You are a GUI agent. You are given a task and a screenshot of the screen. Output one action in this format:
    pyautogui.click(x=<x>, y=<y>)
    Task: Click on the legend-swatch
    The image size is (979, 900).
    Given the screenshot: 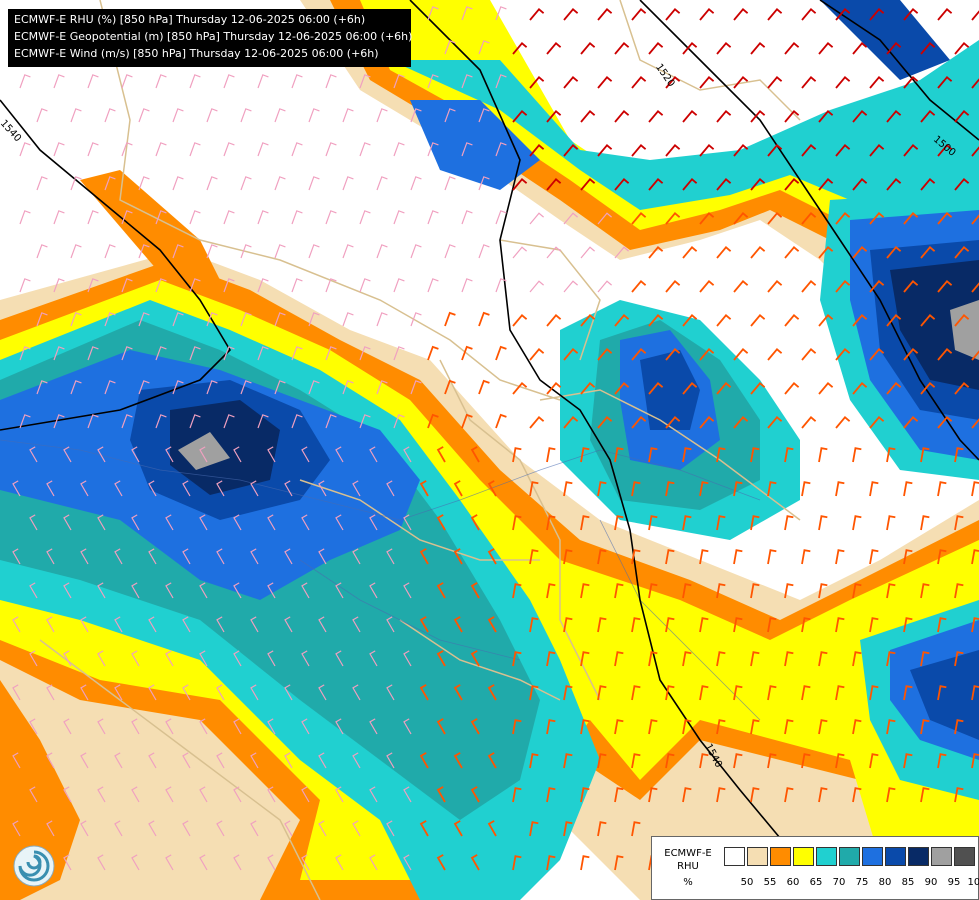 What is the action you would take?
    pyautogui.click(x=964, y=856)
    